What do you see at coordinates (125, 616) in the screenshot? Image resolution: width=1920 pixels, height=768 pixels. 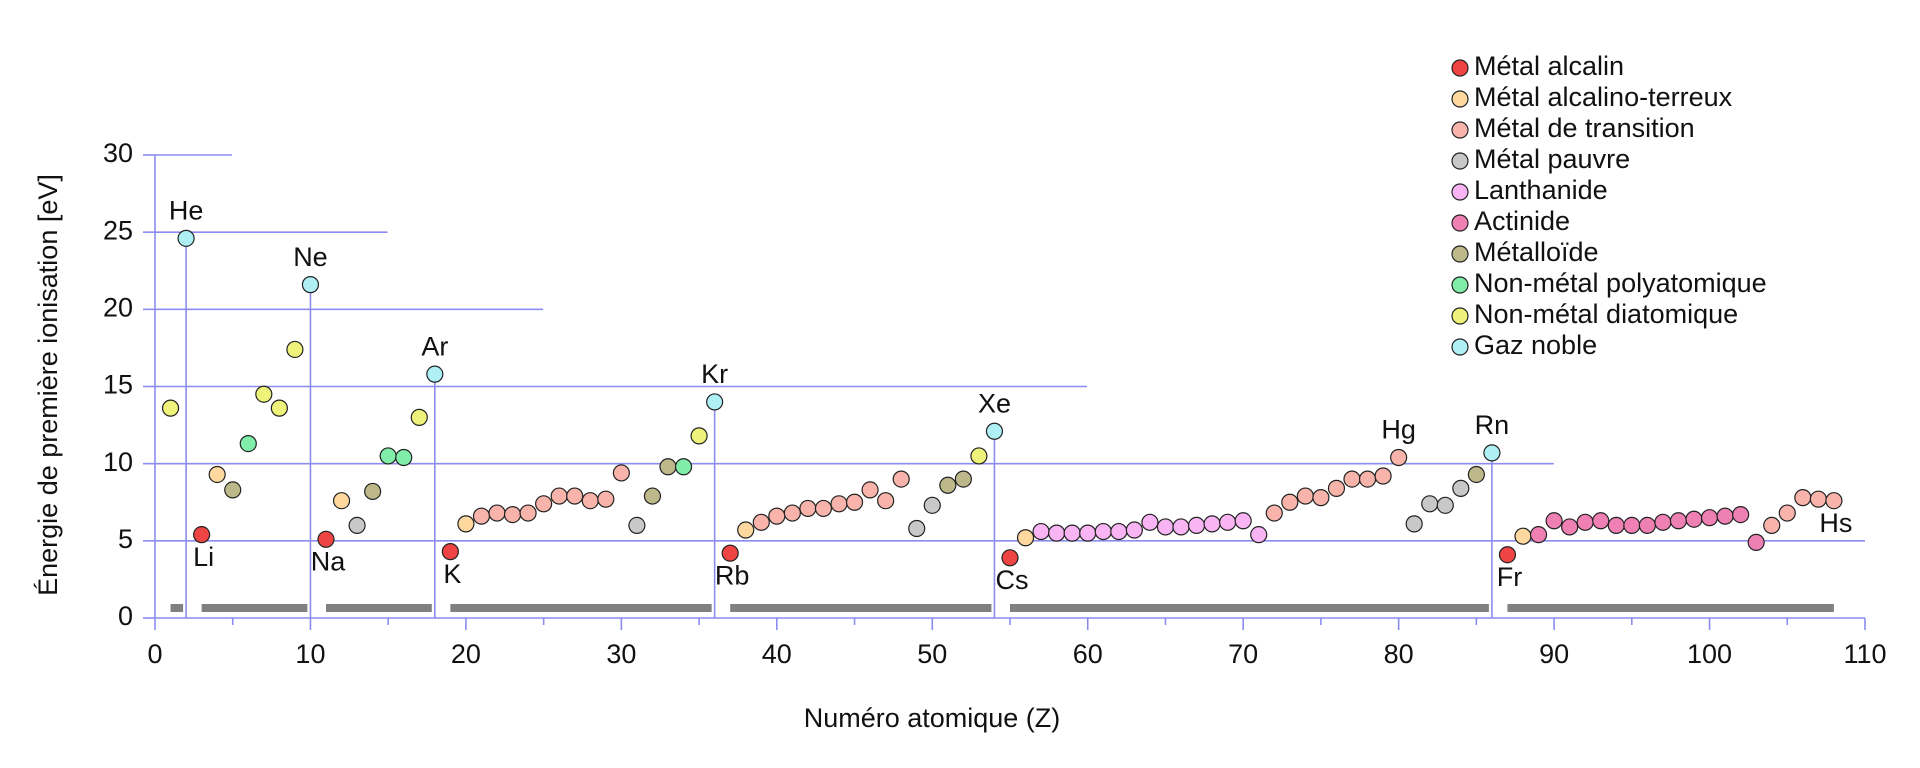 I see `y-tick-label: 0` at bounding box center [125, 616].